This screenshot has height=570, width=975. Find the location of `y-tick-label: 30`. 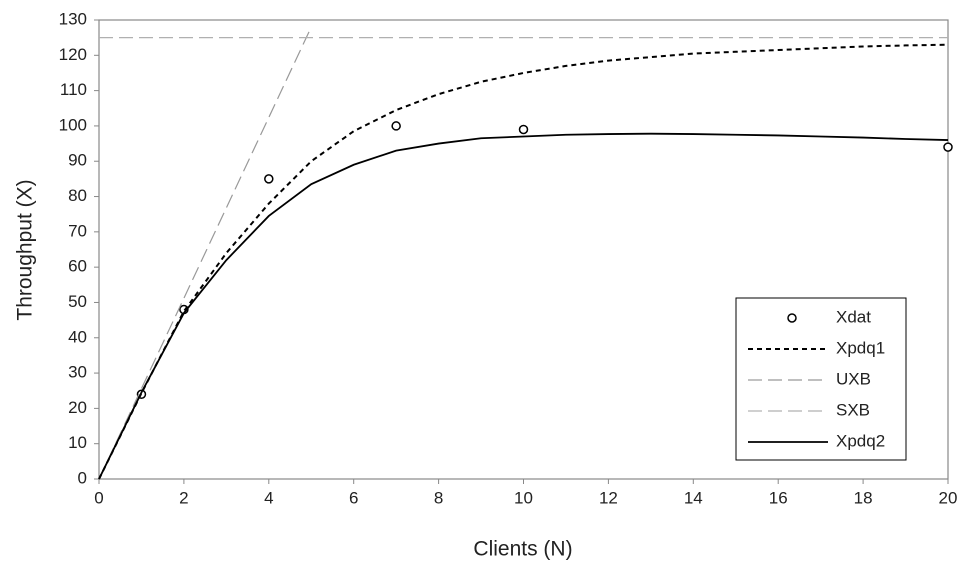

y-tick-label: 30 is located at coordinates (77, 372).